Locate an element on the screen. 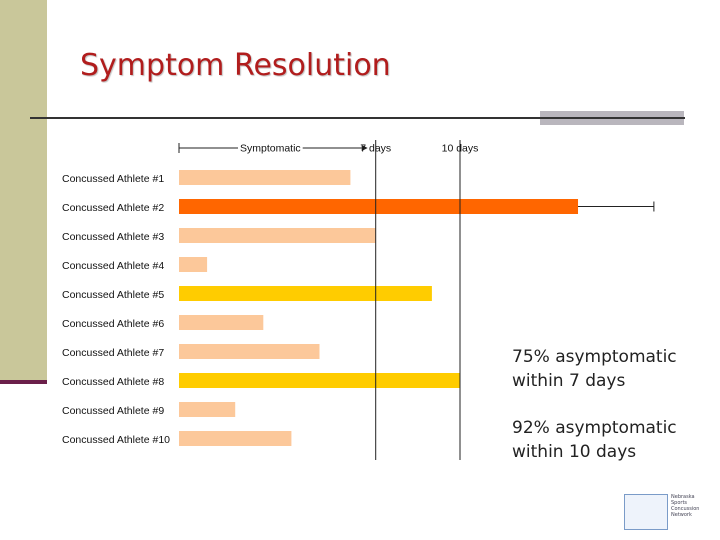 Image resolution: width=720 pixels, height=540 pixels. category-label: Concussed Athlete #7 is located at coordinates (113, 353).